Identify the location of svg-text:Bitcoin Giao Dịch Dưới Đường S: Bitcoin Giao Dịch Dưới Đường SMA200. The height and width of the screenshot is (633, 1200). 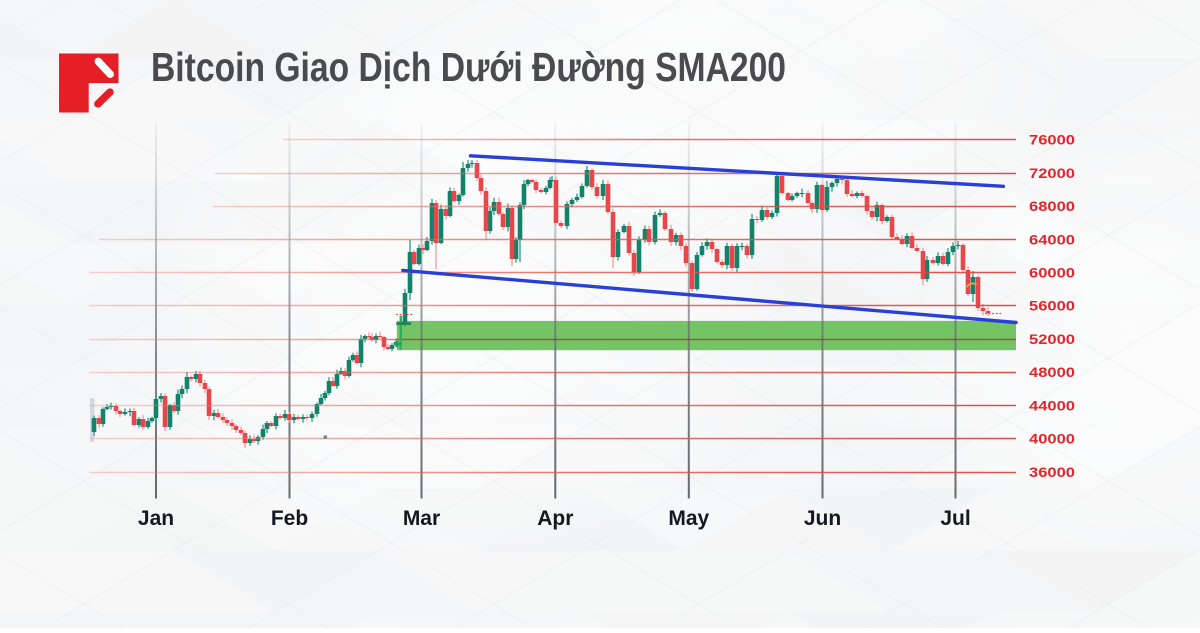
(468, 67).